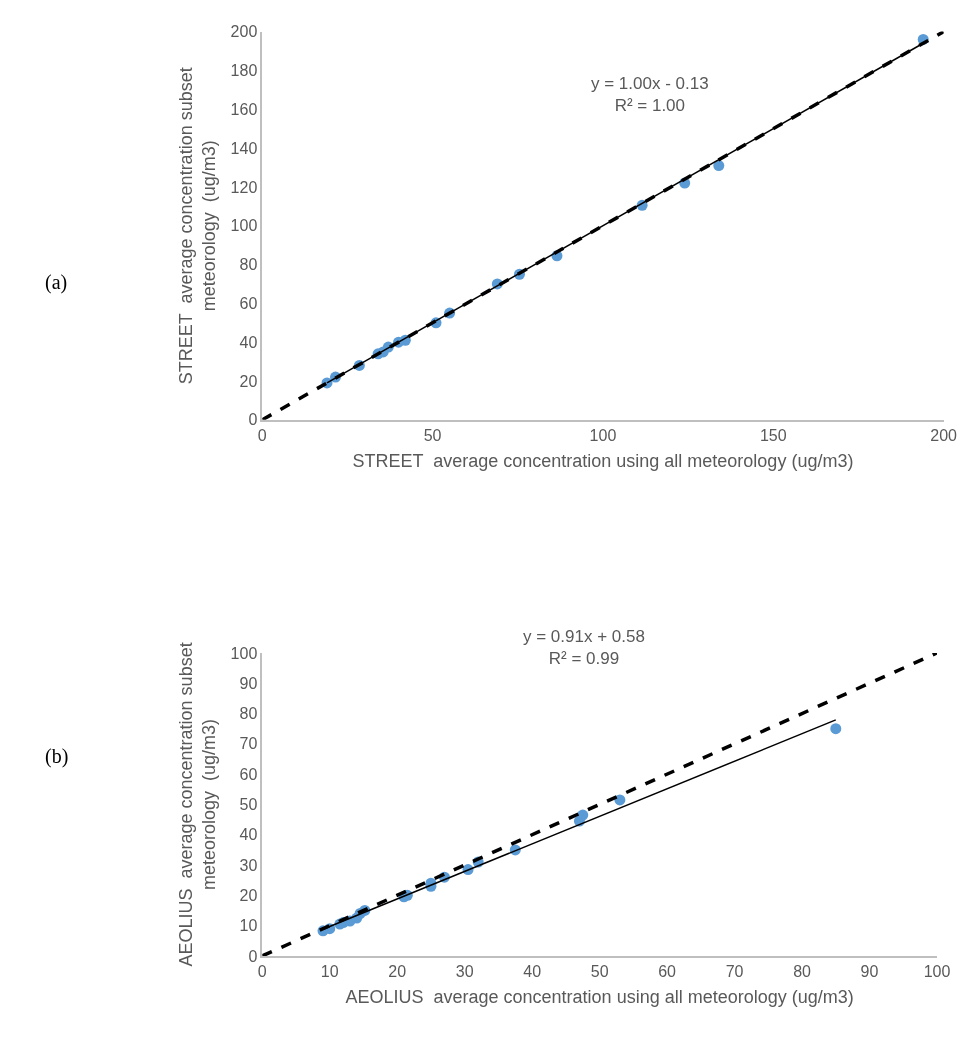  I want to click on y-tick-label: 30, so click(248, 865).